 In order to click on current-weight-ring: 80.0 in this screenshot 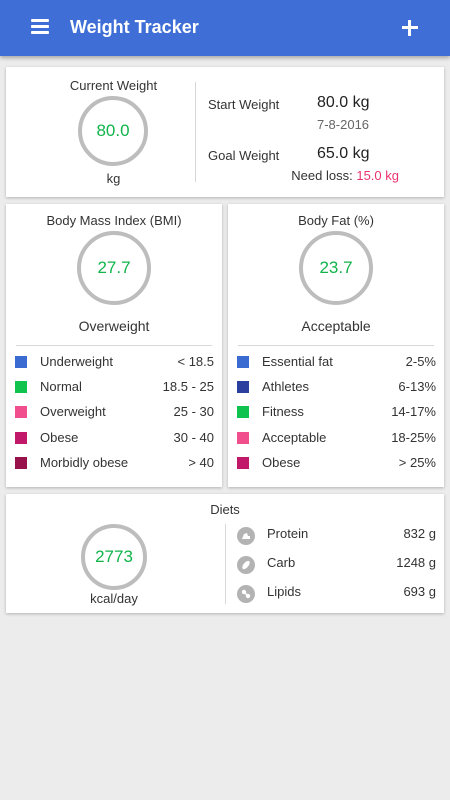, I will do `click(113, 131)`.